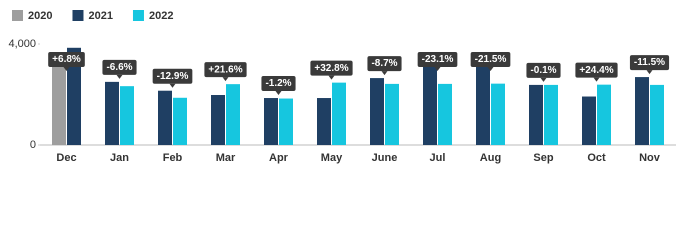  I want to click on x-tick-label: Mar, so click(226, 158).